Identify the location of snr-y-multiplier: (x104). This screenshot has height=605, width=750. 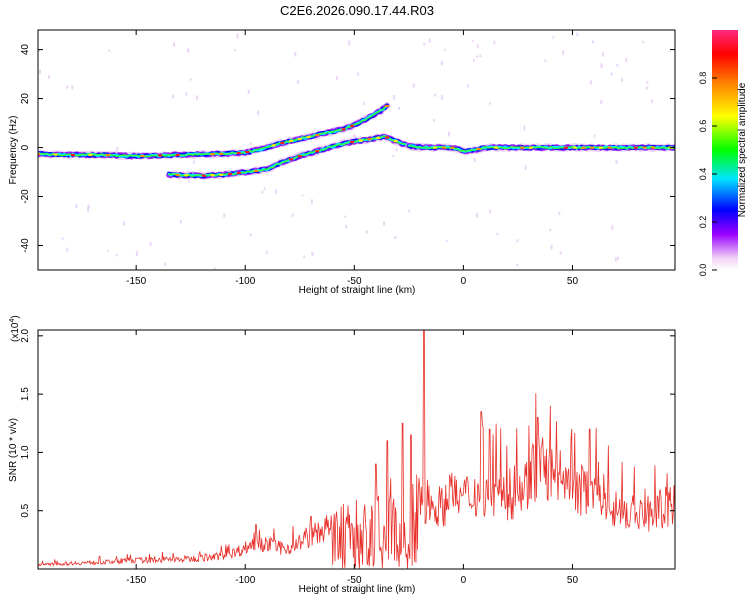
(15, 328).